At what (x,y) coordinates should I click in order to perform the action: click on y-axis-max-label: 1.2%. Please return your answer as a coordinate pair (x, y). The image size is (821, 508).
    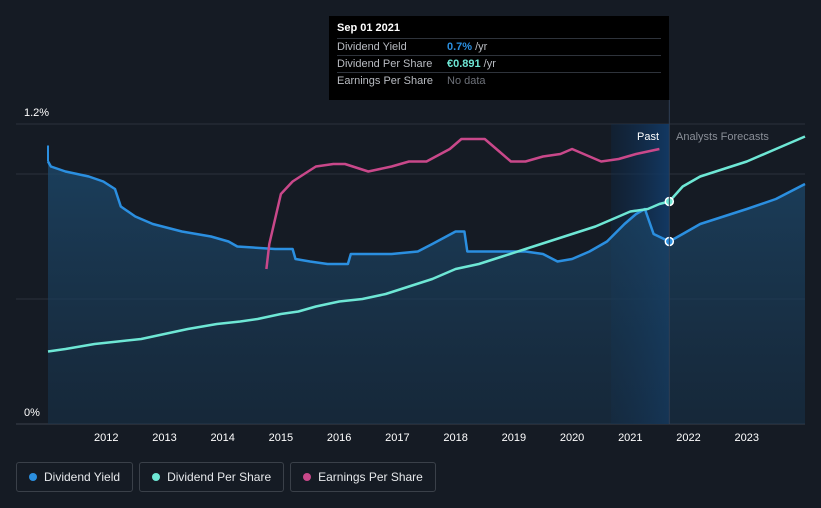
    Looking at the image, I should click on (36, 113).